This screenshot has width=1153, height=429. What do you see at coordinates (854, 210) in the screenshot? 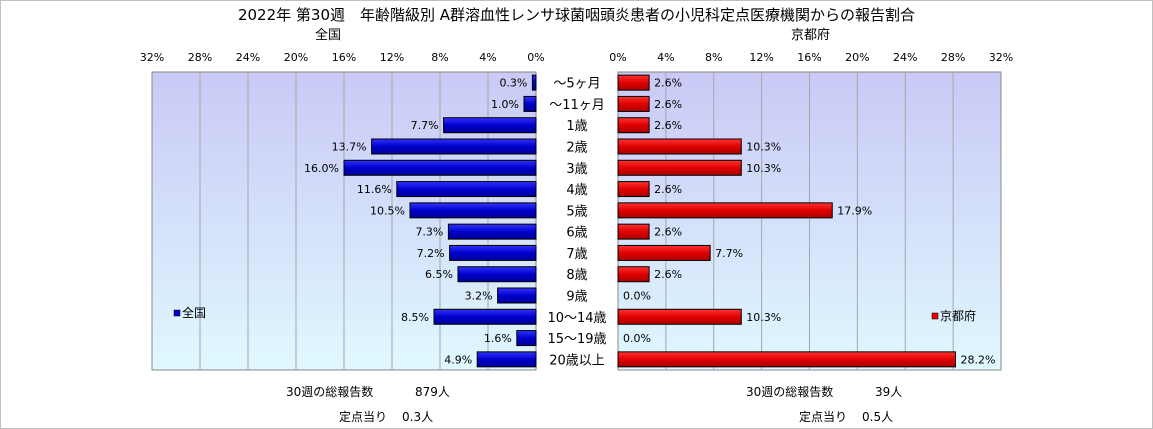
I see `kyoto-value-label: 17.9%` at bounding box center [854, 210].